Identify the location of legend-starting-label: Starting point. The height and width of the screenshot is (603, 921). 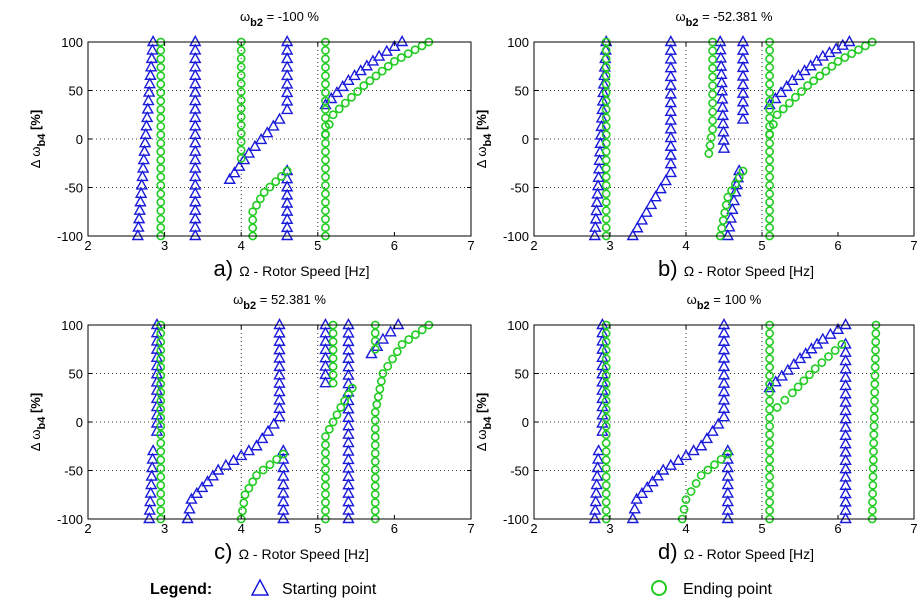
(329, 589).